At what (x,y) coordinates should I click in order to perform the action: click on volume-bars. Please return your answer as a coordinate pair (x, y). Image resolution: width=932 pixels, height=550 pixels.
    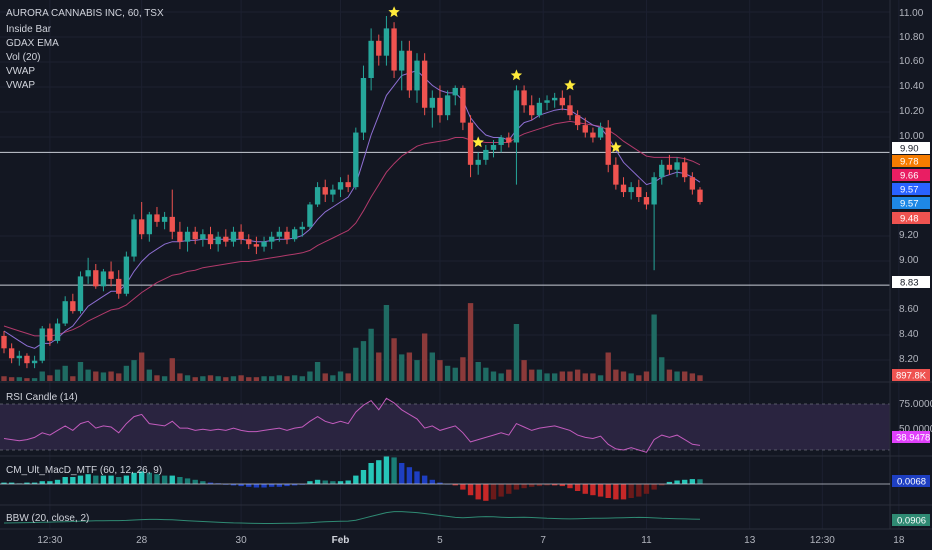
    Looking at the image, I should click on (352, 342).